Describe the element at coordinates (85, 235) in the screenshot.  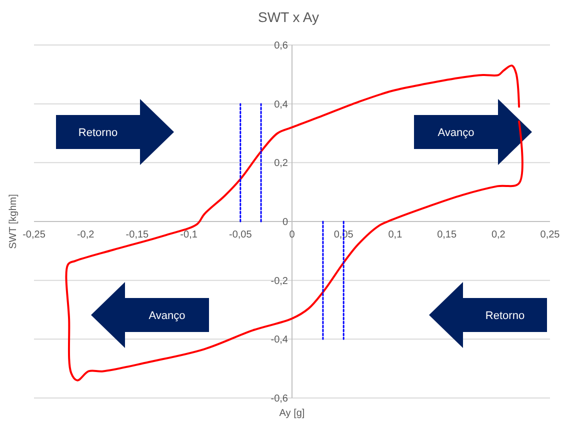
I see `x-tick-label: -0,2` at that location.